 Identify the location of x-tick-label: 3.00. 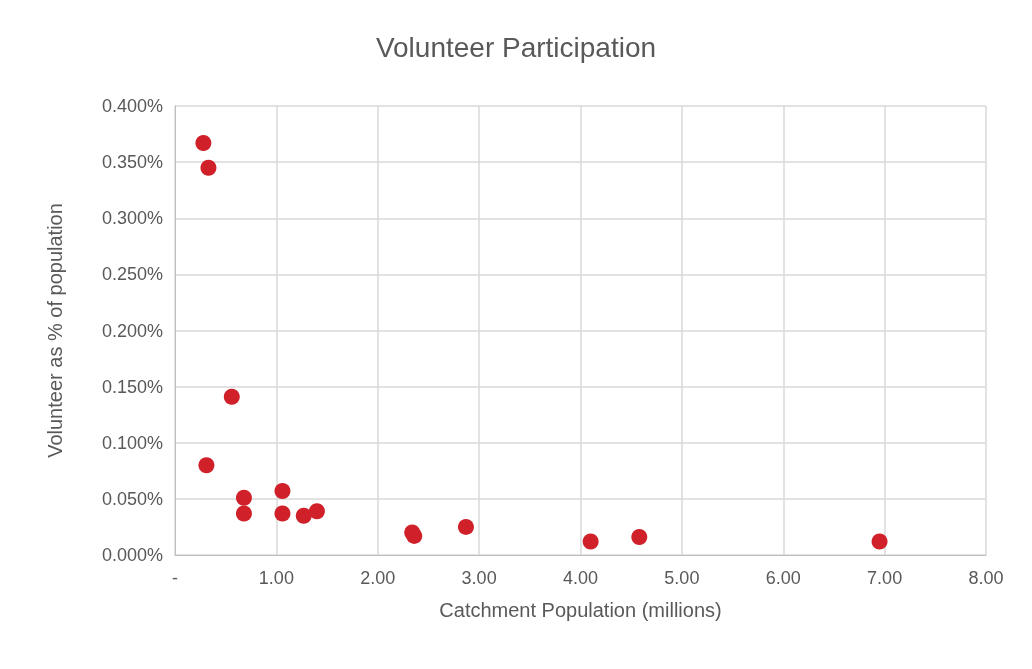
(479, 578).